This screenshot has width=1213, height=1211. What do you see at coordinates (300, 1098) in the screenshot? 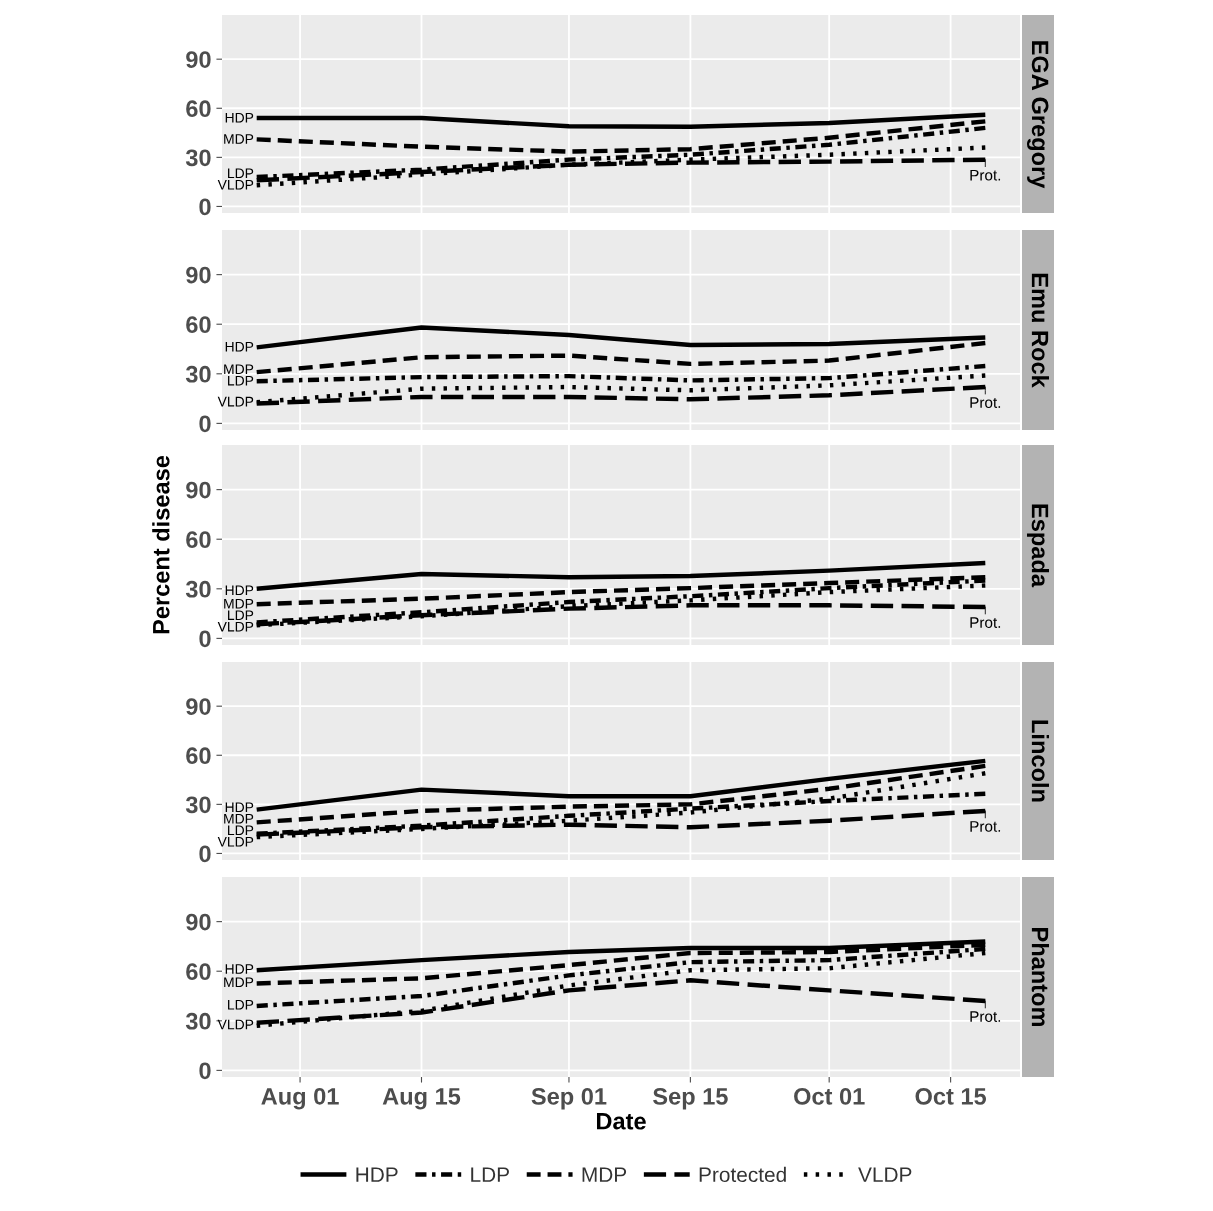
I see `x-tick-label: Aug 01` at bounding box center [300, 1098].